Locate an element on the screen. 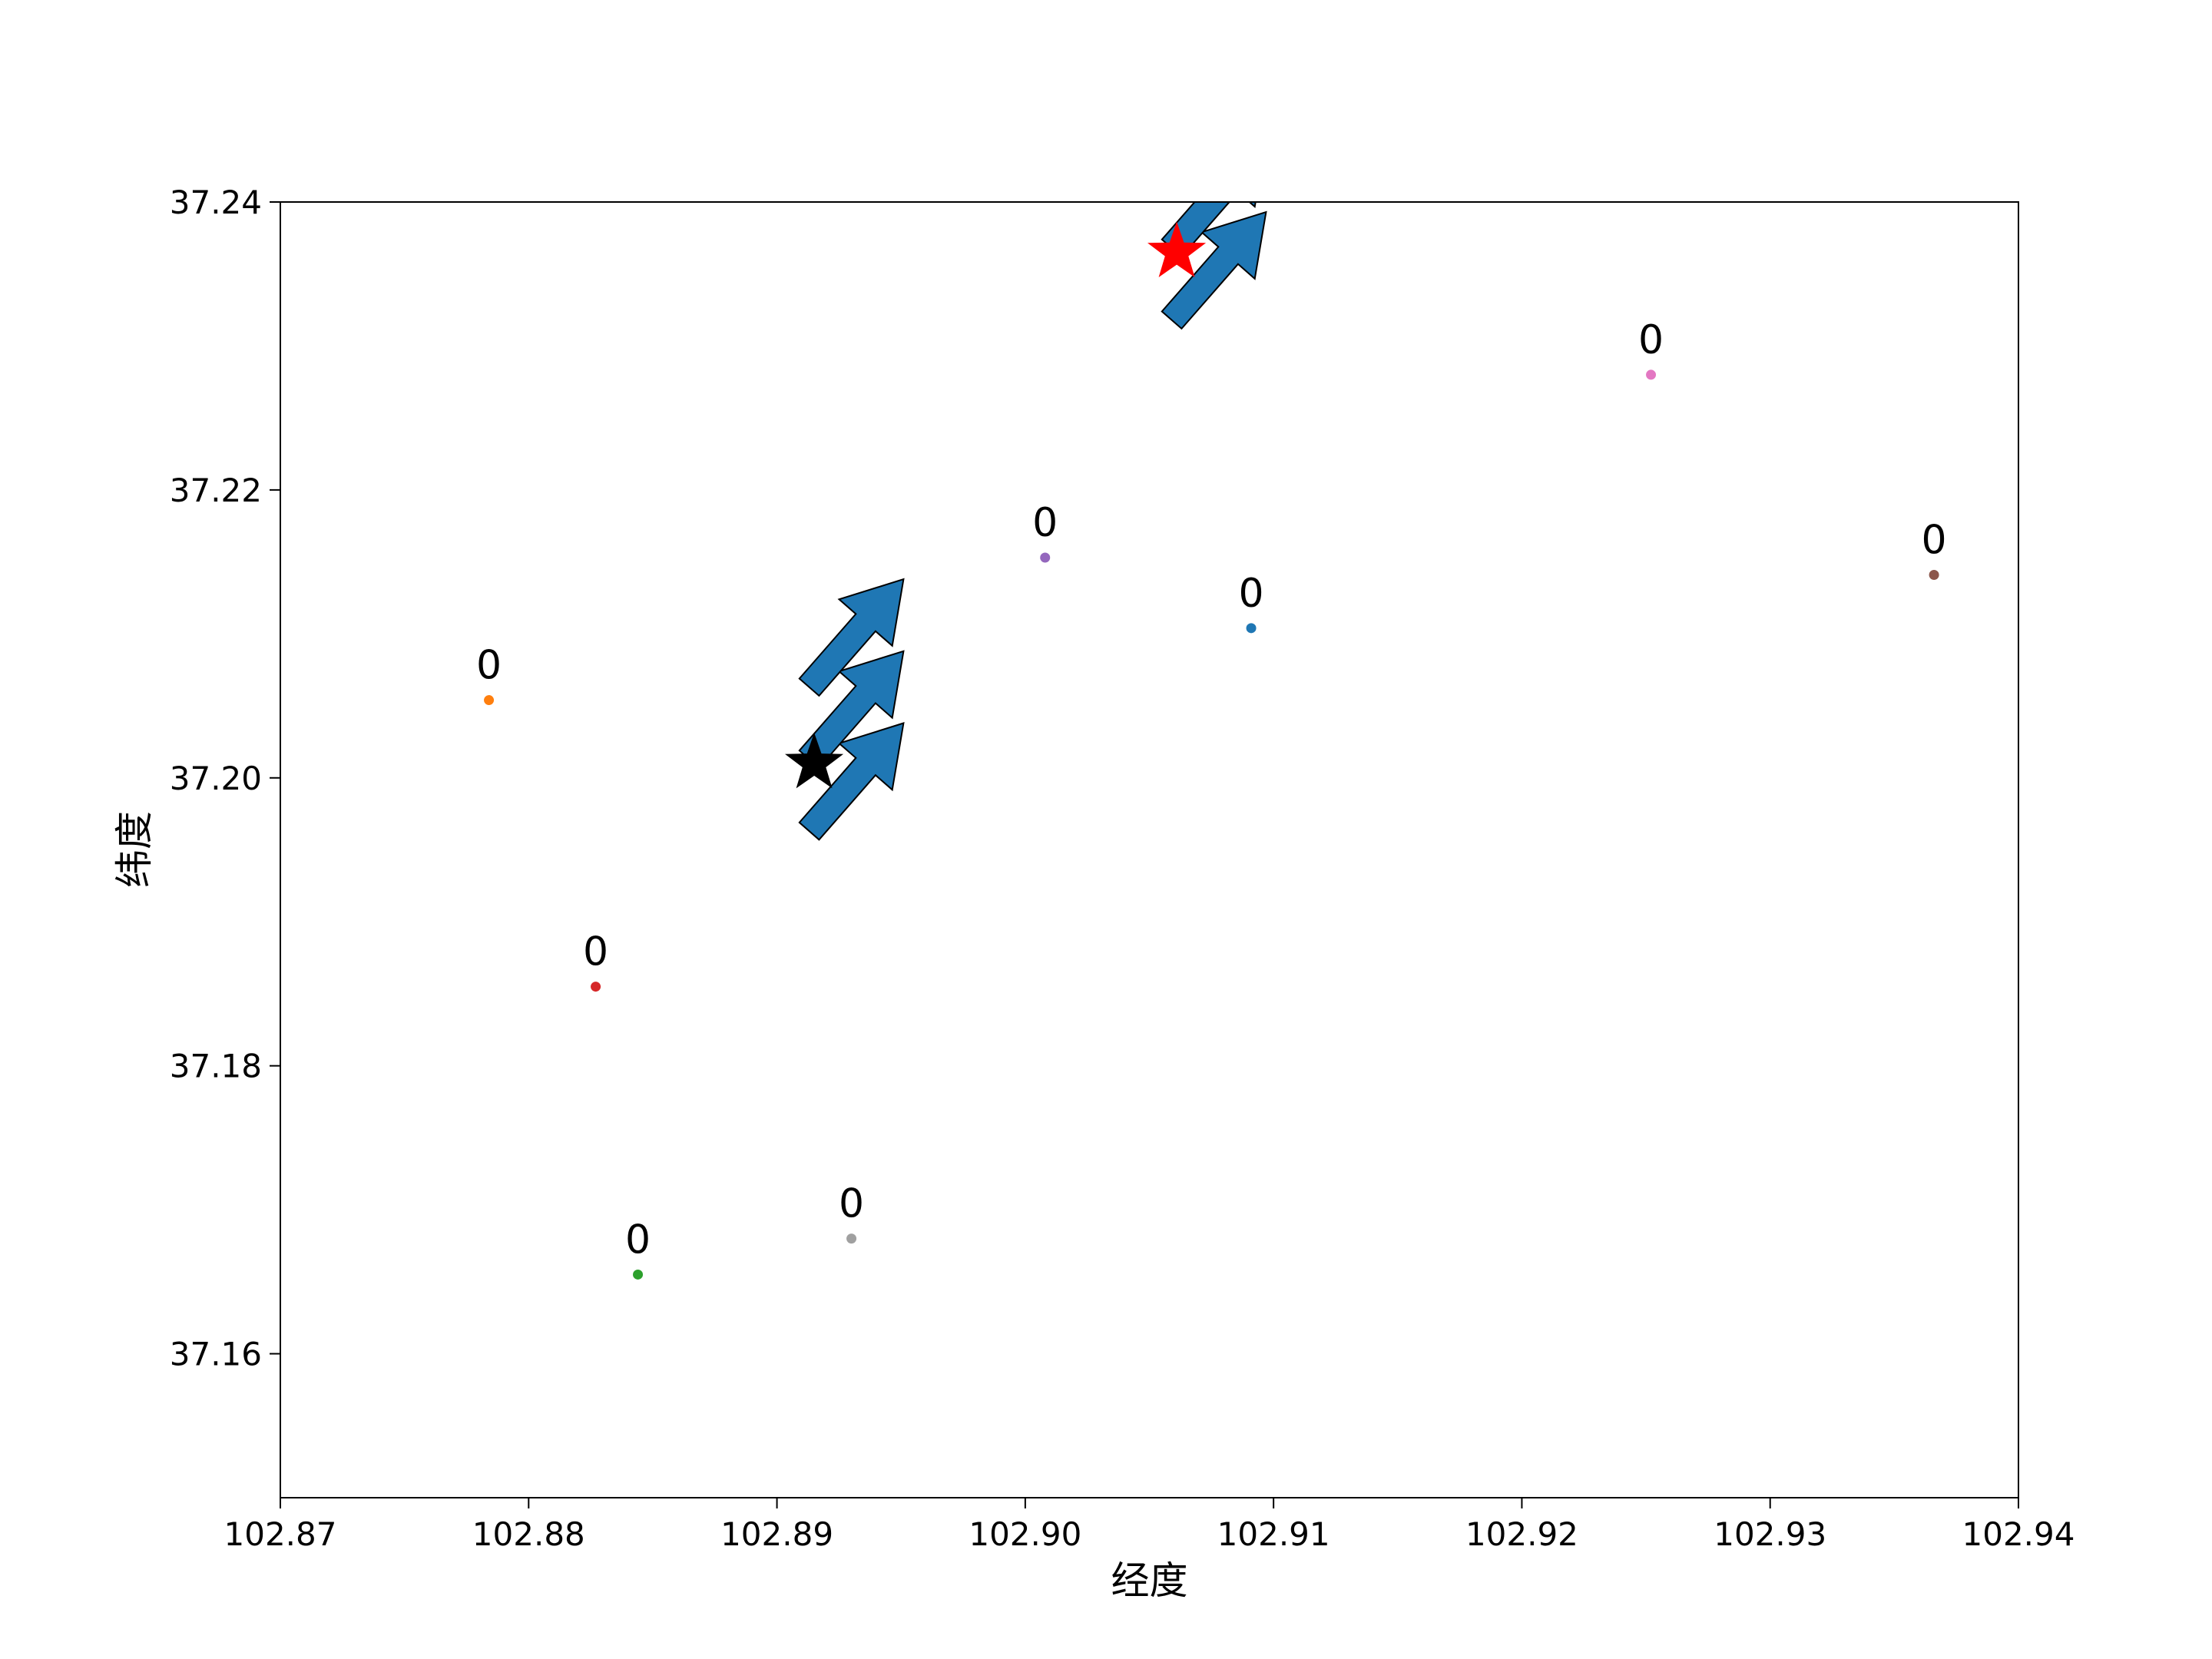 The height and width of the screenshot is (1659, 2212). x-tick-label: 102.93 is located at coordinates (1770, 1534).